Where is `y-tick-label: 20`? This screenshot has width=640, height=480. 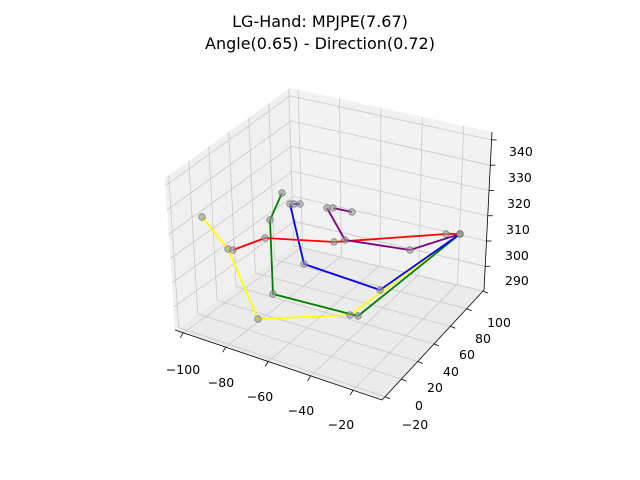
y-tick-label: 20 is located at coordinates (435, 387).